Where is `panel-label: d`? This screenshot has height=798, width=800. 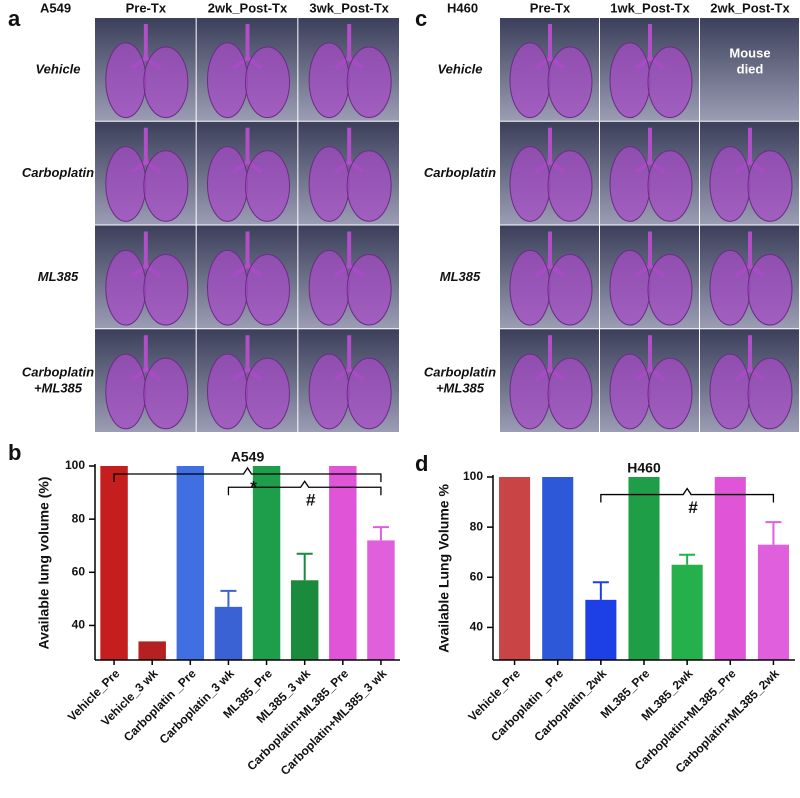 panel-label: d is located at coordinates (421, 463).